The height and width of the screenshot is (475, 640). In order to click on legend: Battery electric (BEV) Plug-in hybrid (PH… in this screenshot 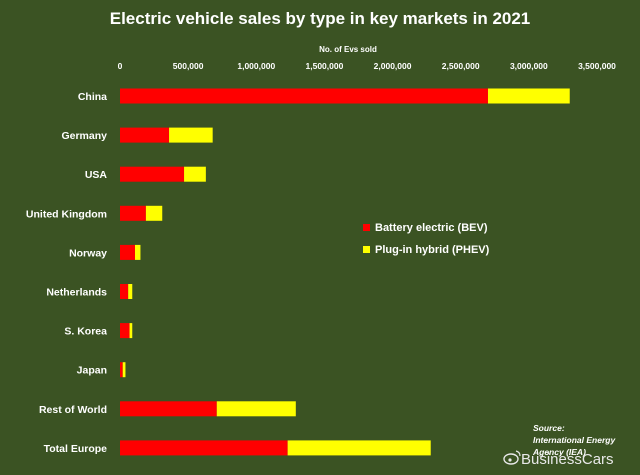, I will do `click(426, 239)`.